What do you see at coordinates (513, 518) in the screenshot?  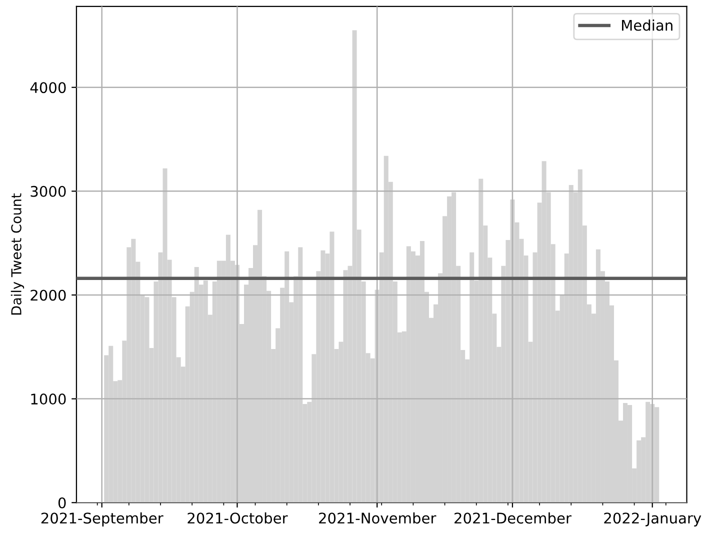 I see `x-tick-label: 2021-December` at bounding box center [513, 518].